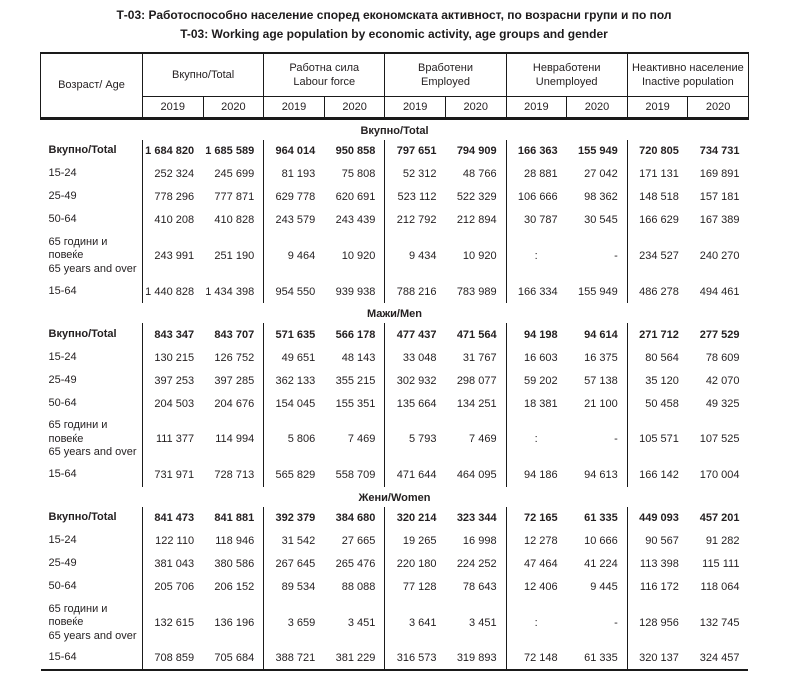  Describe the element at coordinates (536, 174) in the screenshot. I see `value-cell: 28 881` at that location.